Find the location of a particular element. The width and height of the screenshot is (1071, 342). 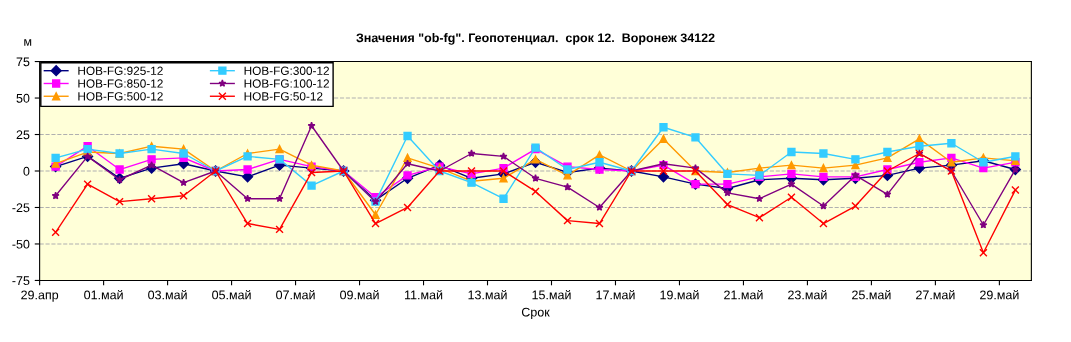

legend-label: HOB-FG:50-12 is located at coordinates (283, 96).